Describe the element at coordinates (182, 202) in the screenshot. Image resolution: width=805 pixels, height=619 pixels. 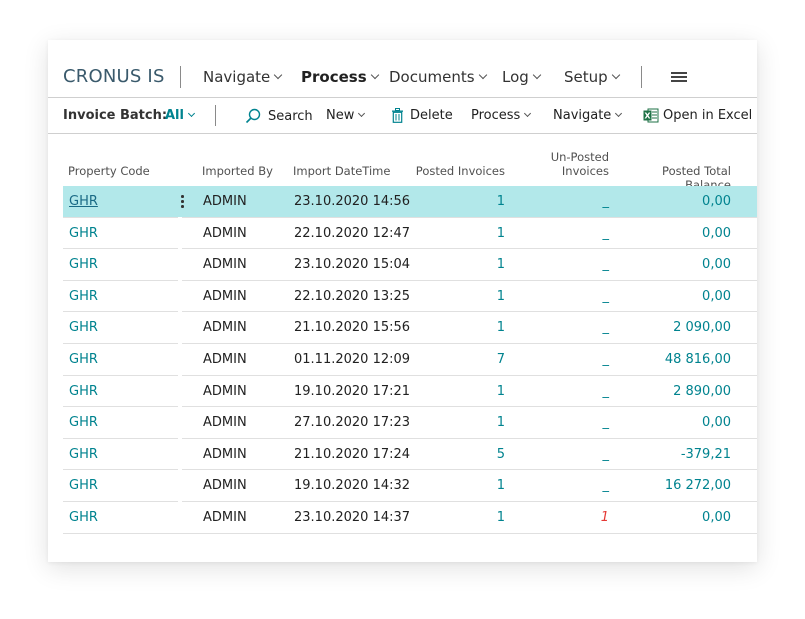
I see `more-options-icon` at that location.